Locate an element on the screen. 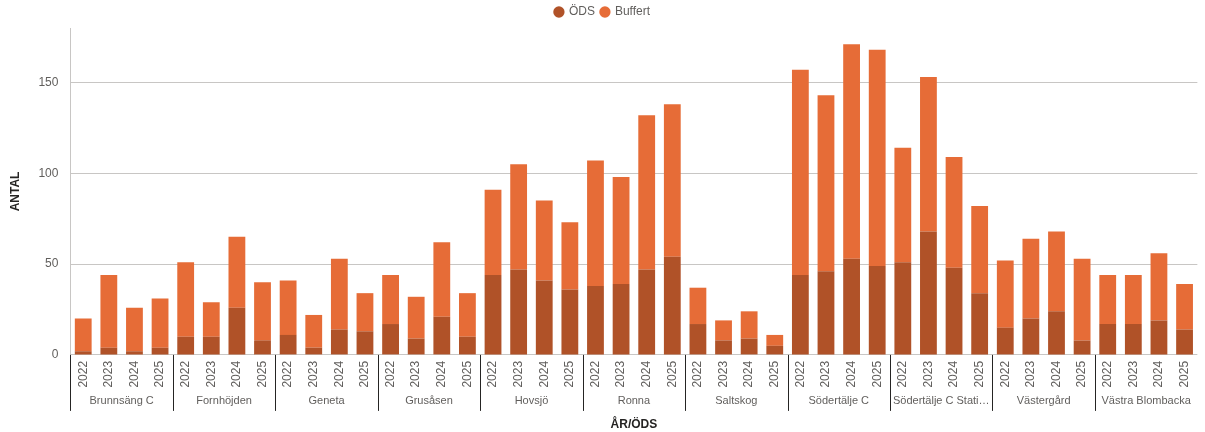  x-axis-title: ÅR/ÖDS is located at coordinates (634, 424).